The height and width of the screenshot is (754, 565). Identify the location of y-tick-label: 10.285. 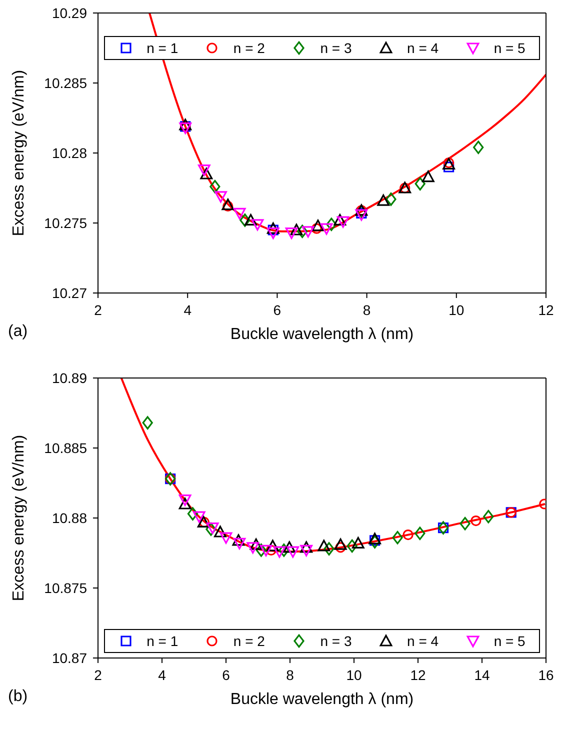
(66, 82).